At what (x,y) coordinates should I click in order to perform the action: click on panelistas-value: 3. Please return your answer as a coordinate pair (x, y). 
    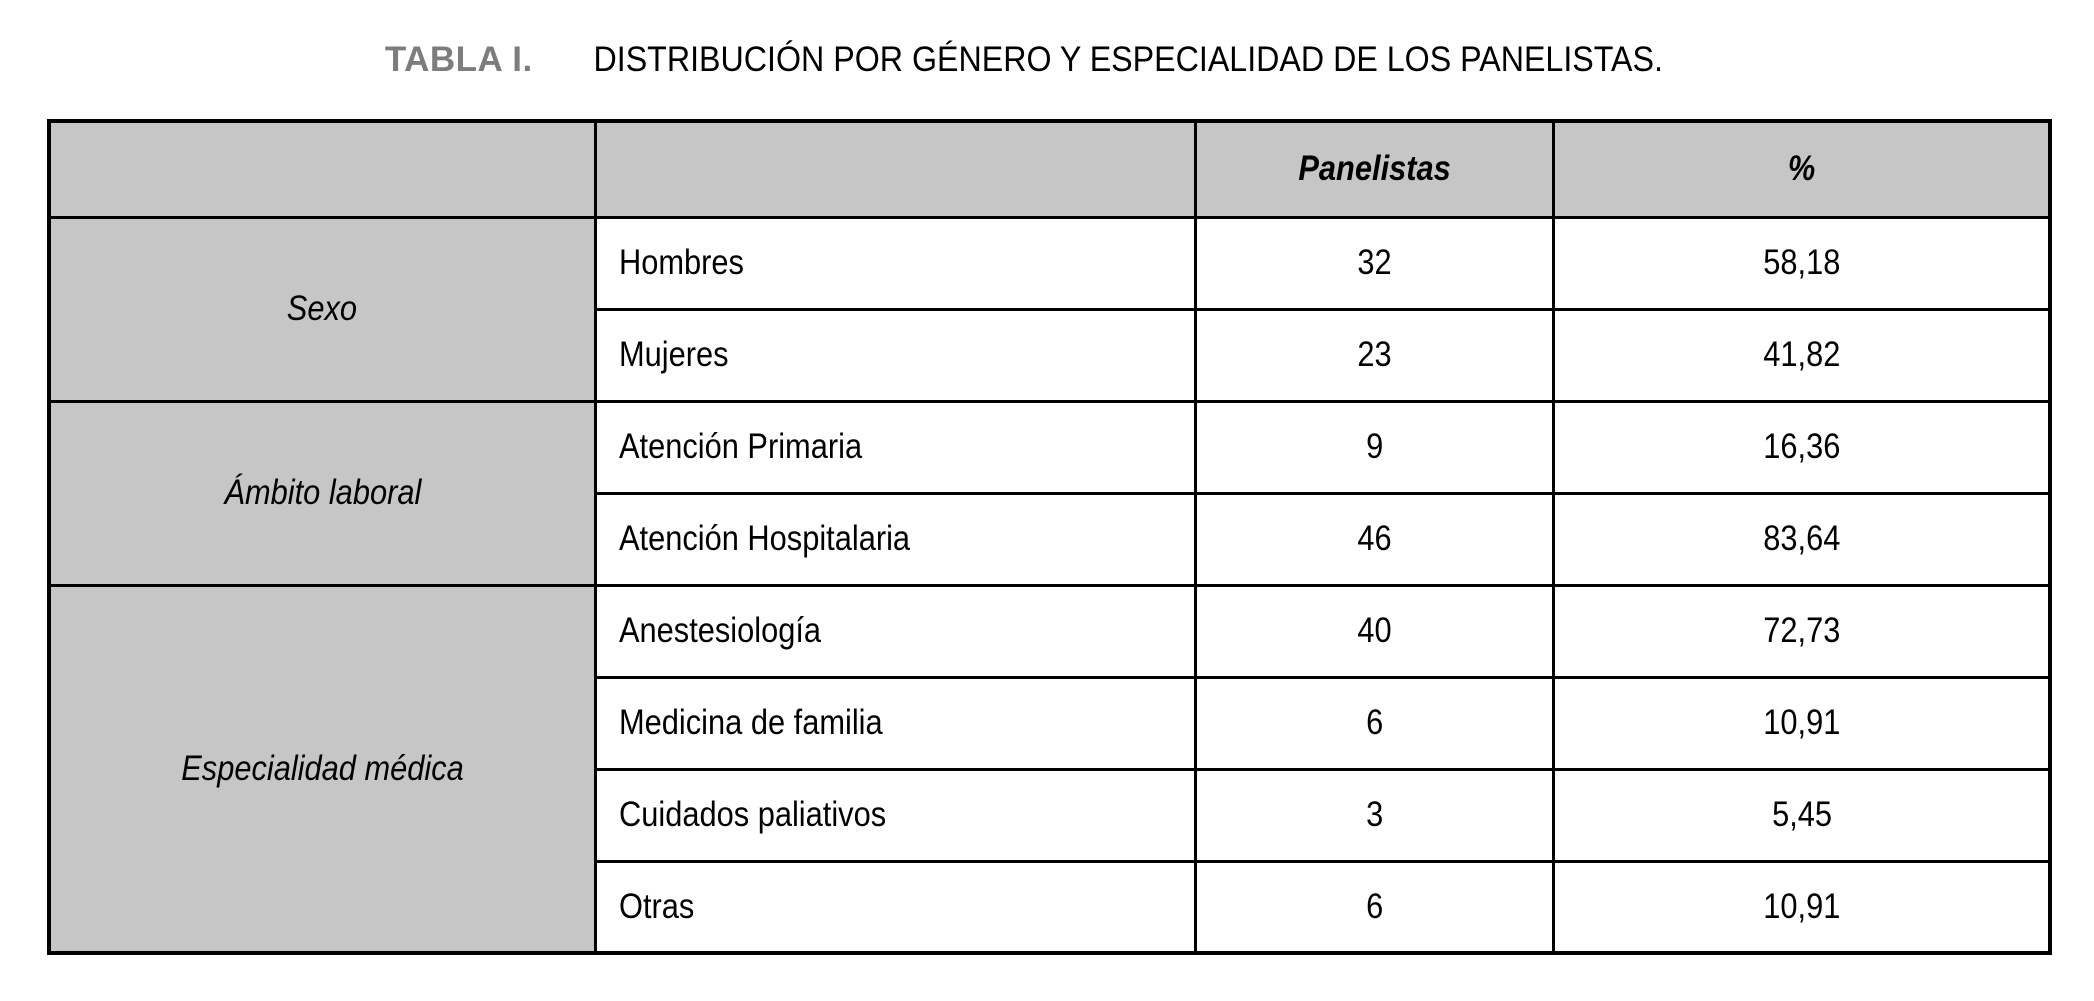
    Looking at the image, I should click on (1375, 814).